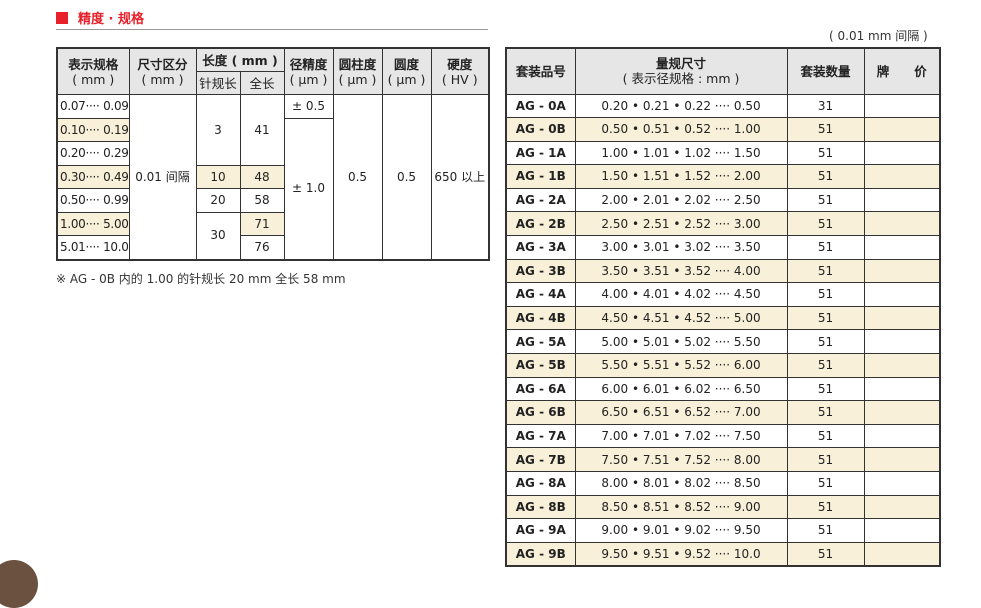  I want to click on header-roundness: 圆度( μm ), so click(406, 71).